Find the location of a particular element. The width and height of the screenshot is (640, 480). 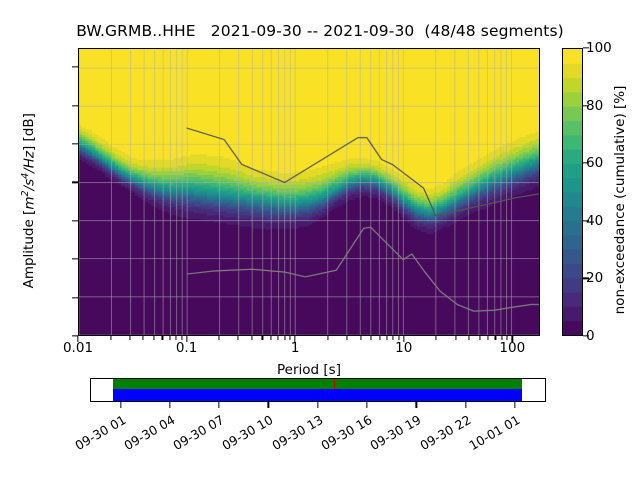

colorbar is located at coordinates (572, 192).